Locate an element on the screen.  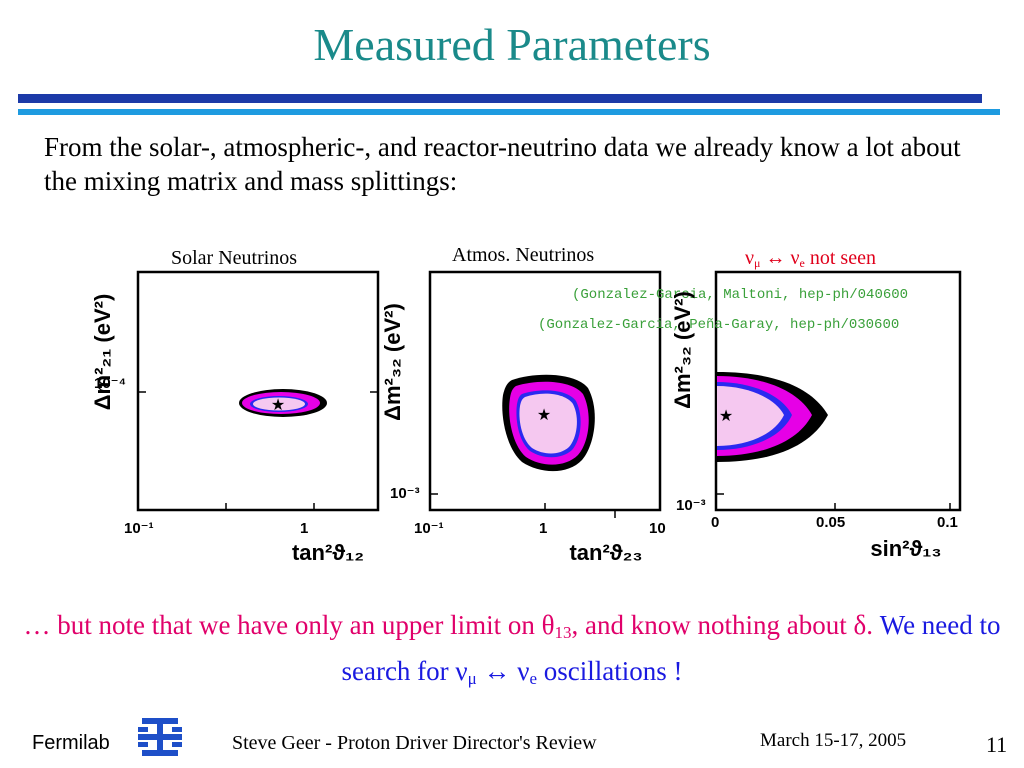
panel-label-atmos: Atmos. Neutrinos is located at coordinates (523, 255).